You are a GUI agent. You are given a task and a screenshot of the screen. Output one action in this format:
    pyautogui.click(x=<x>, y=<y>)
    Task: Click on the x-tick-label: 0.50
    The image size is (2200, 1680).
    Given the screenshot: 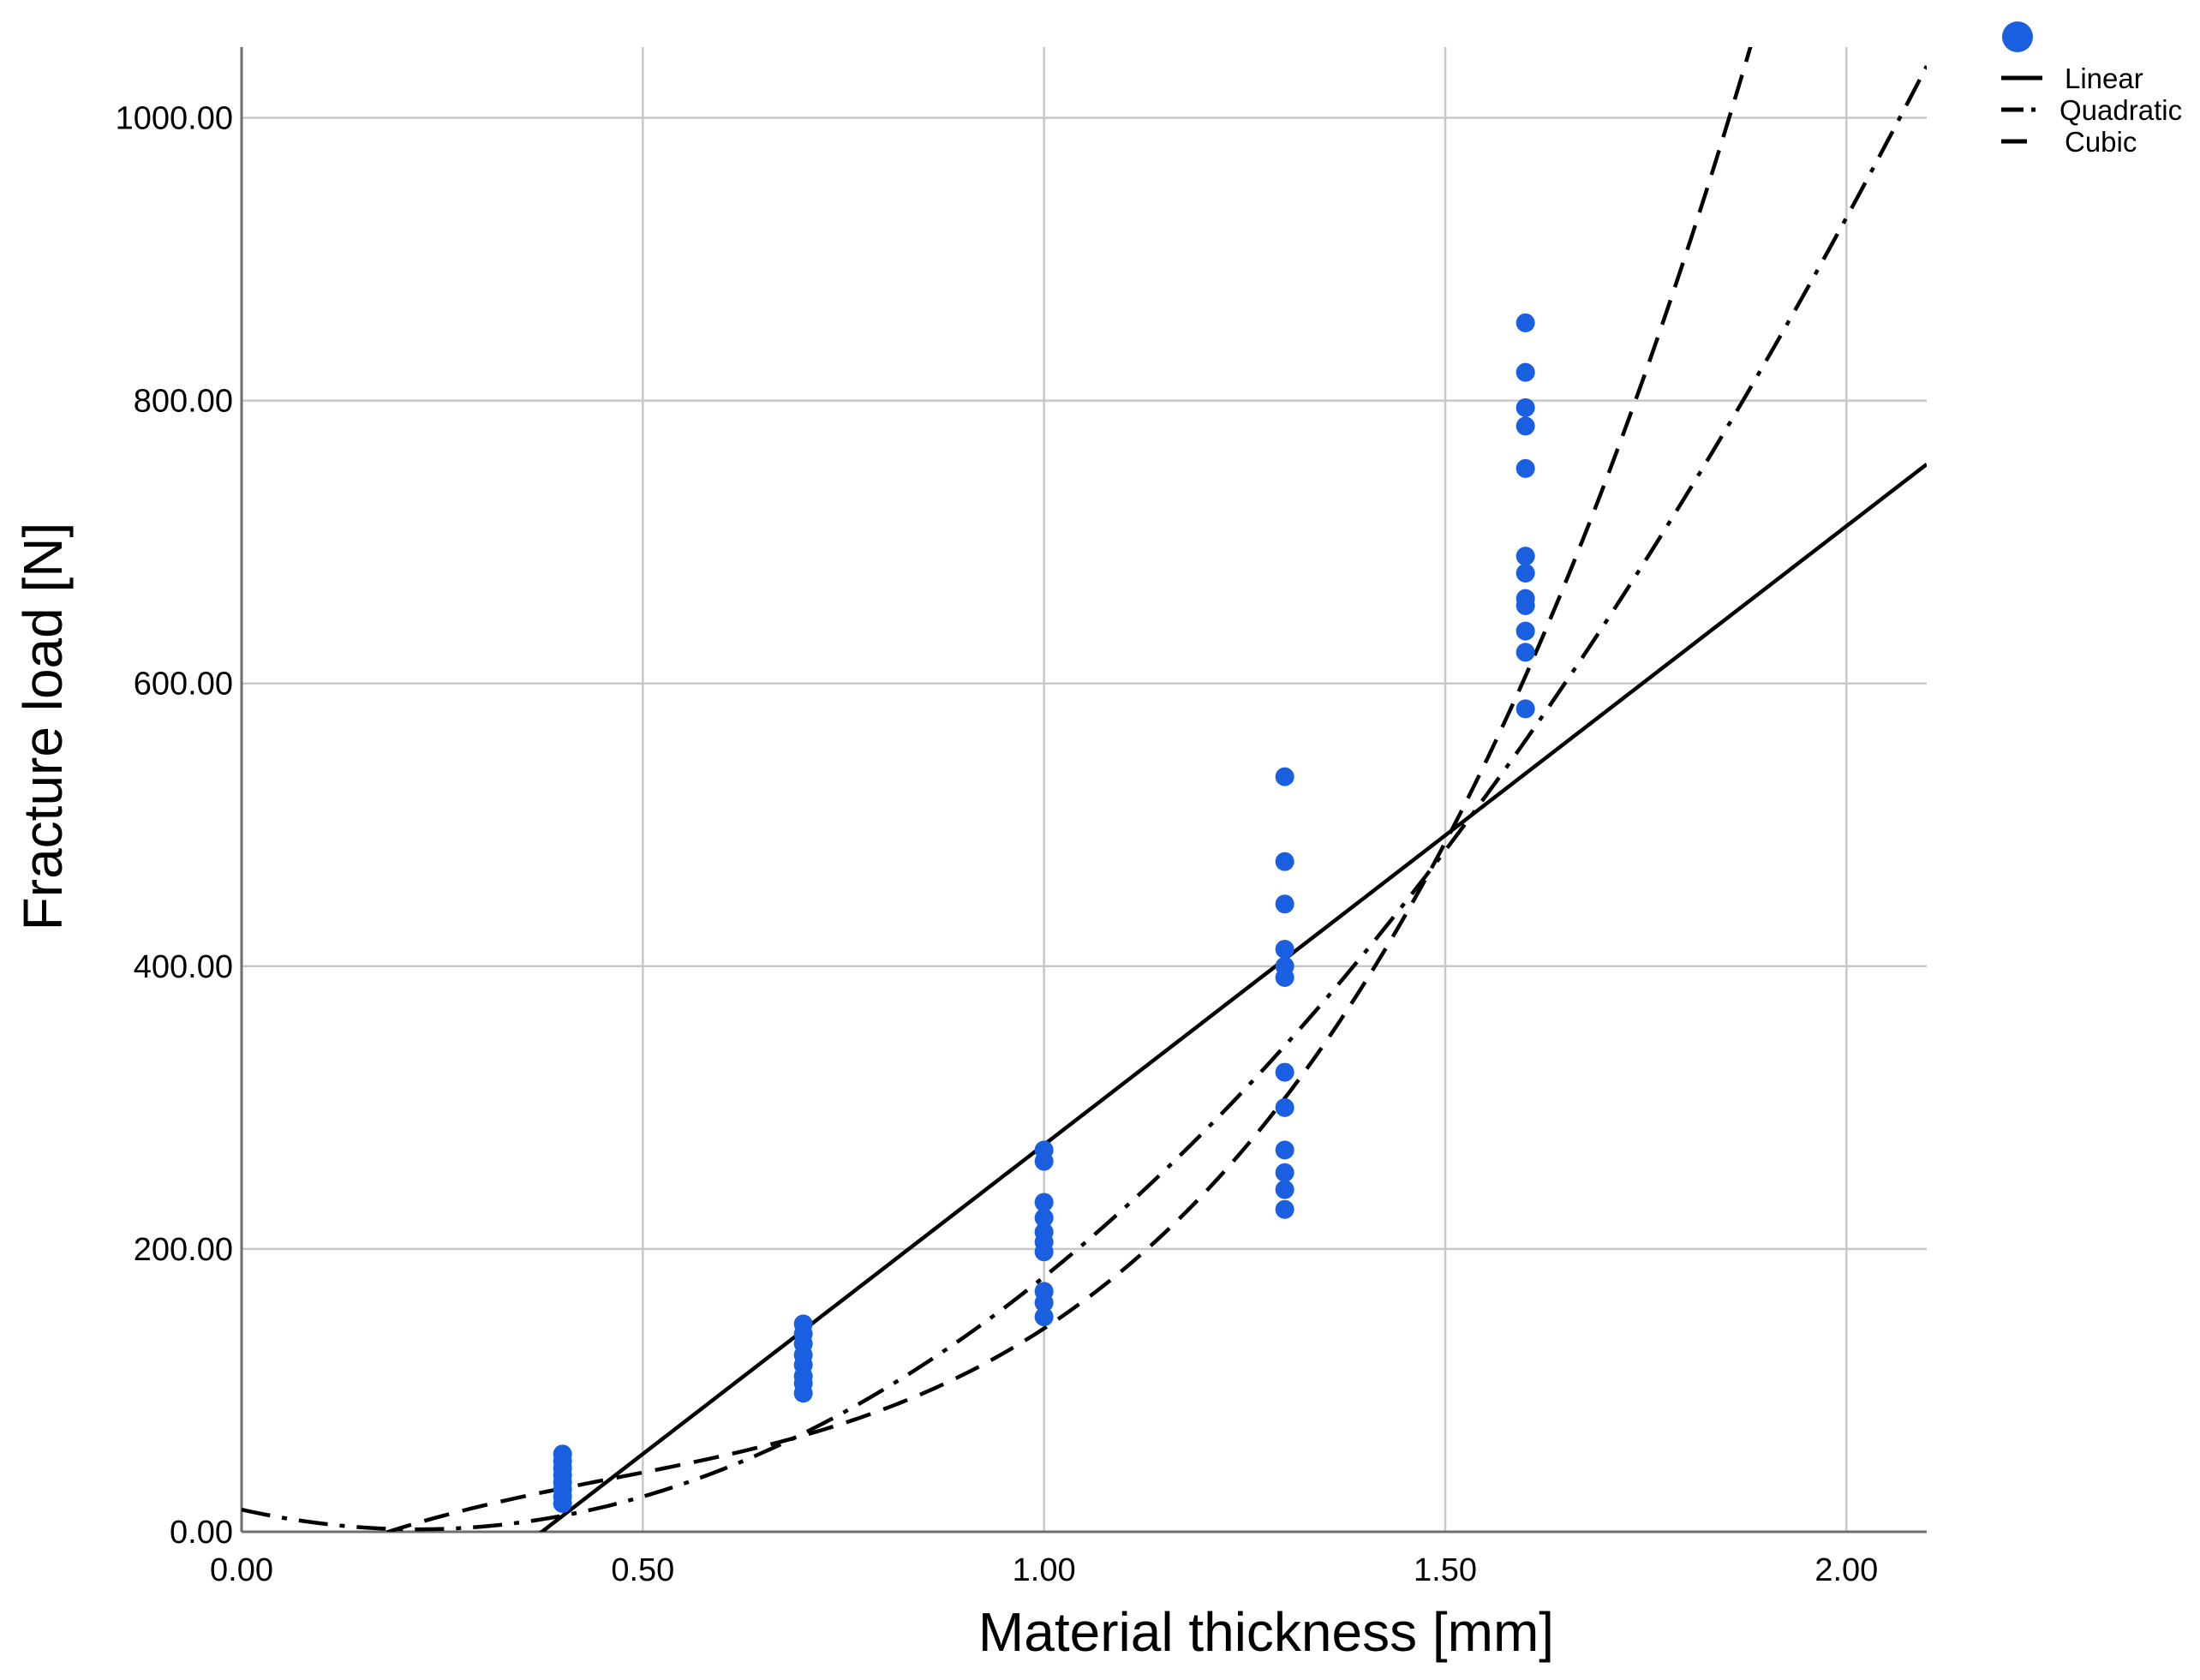 What is the action you would take?
    pyautogui.click(x=642, y=1570)
    